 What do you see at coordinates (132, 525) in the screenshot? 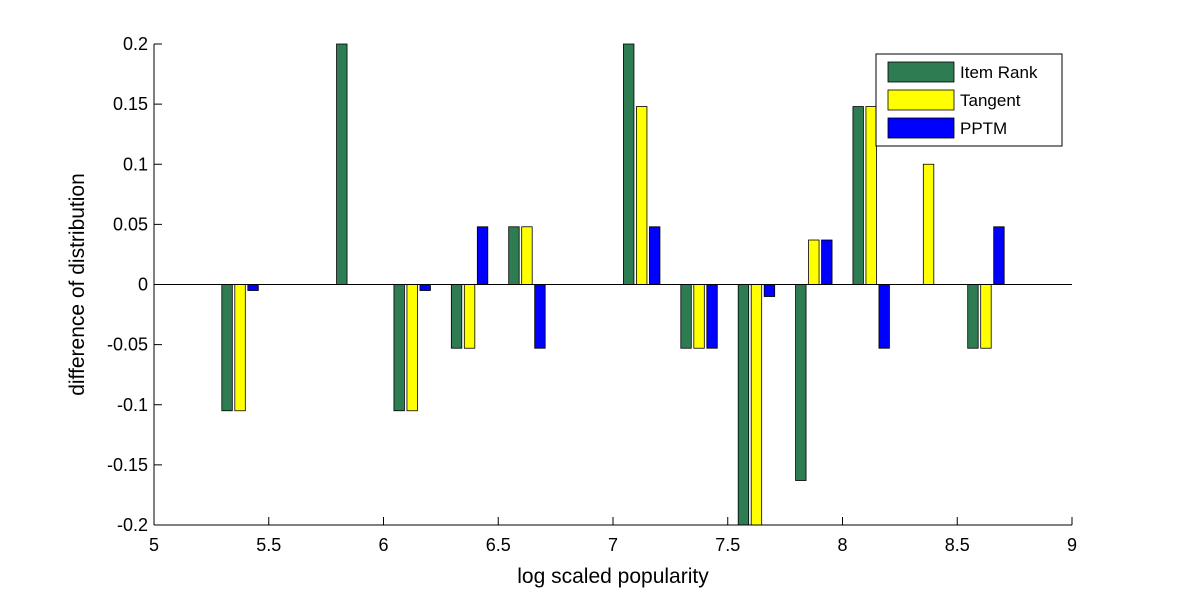
I see `y-tick-label: -0.2` at bounding box center [132, 525].